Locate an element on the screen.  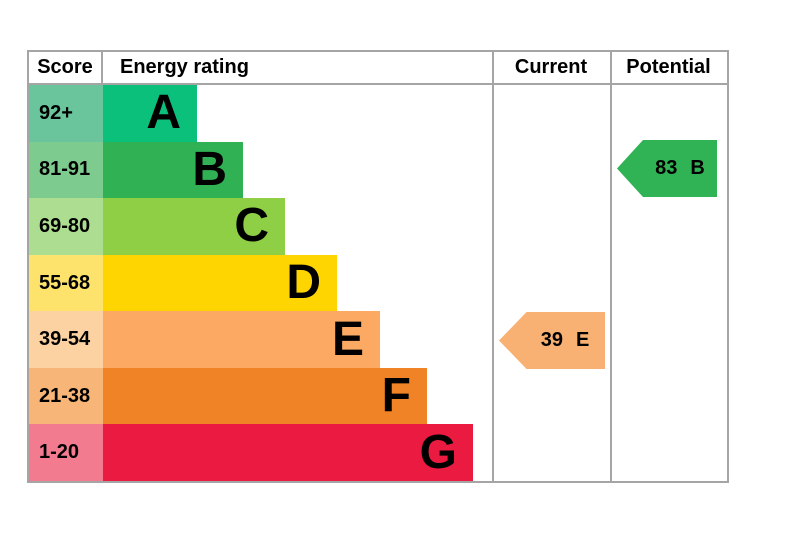
band-row-f: 21-38 F is located at coordinates (378, 396).